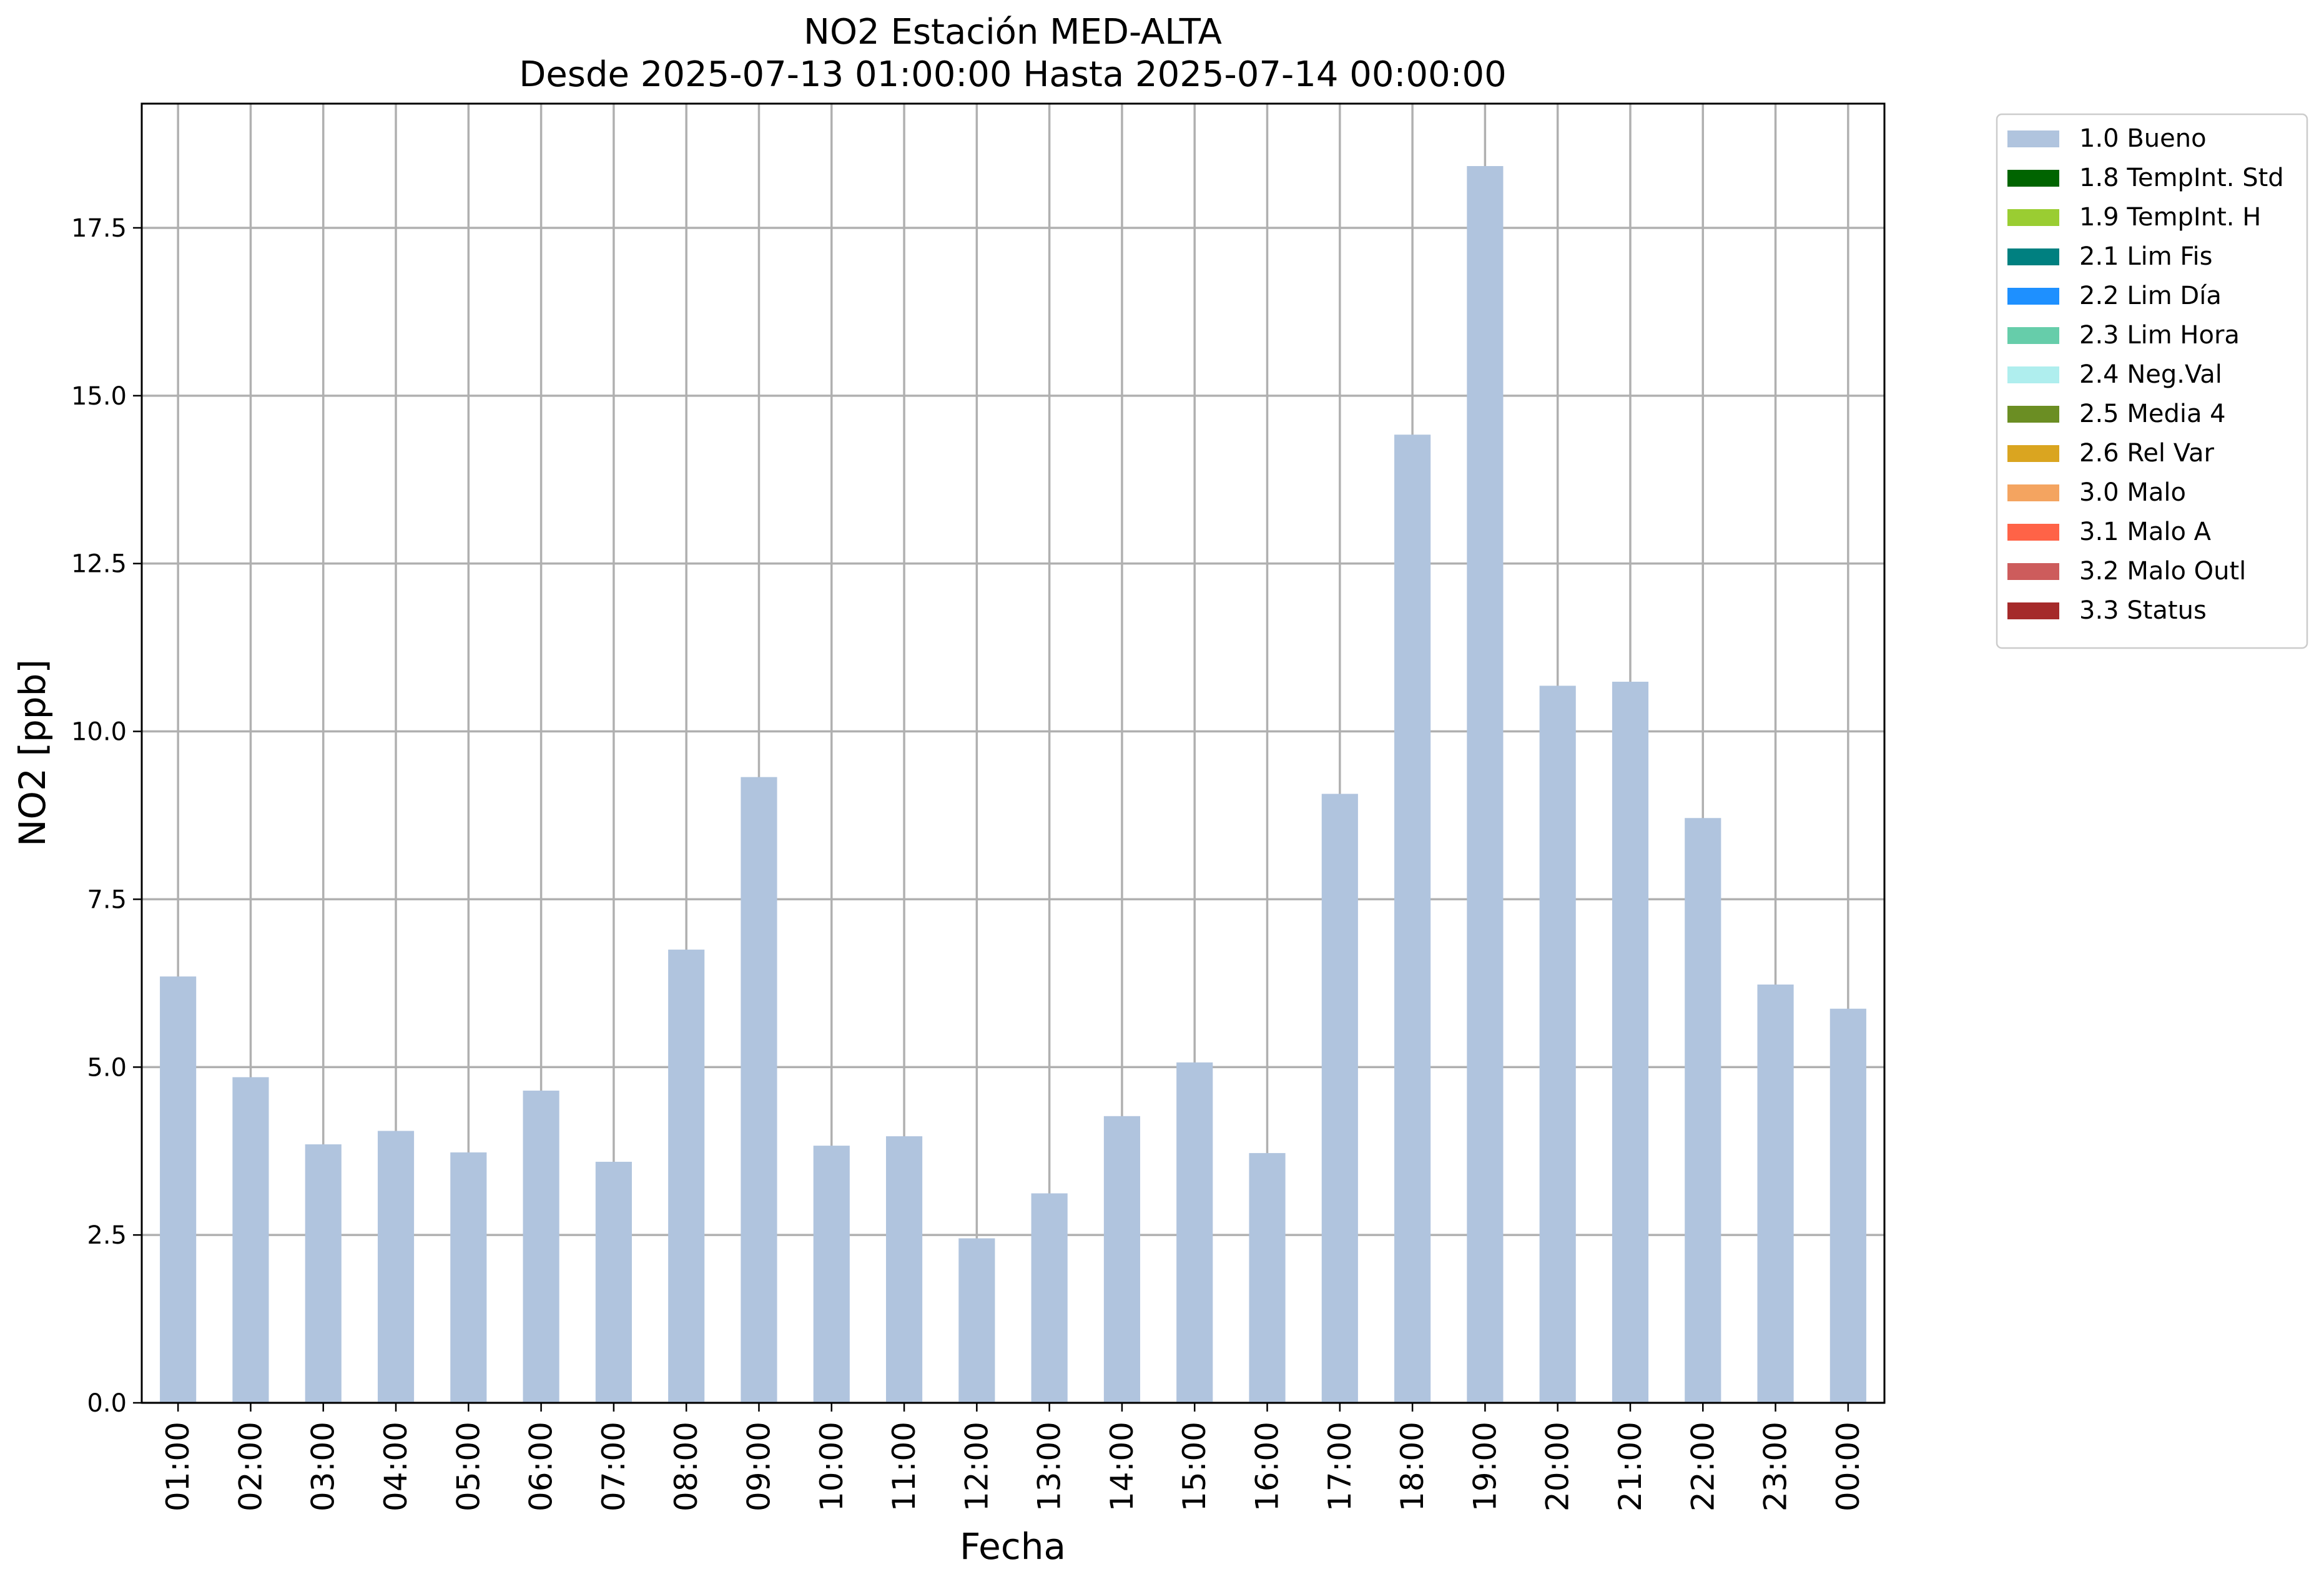 The width and height of the screenshot is (2324, 1582). What do you see at coordinates (1557, 1044) in the screenshot?
I see `bar-2000` at bounding box center [1557, 1044].